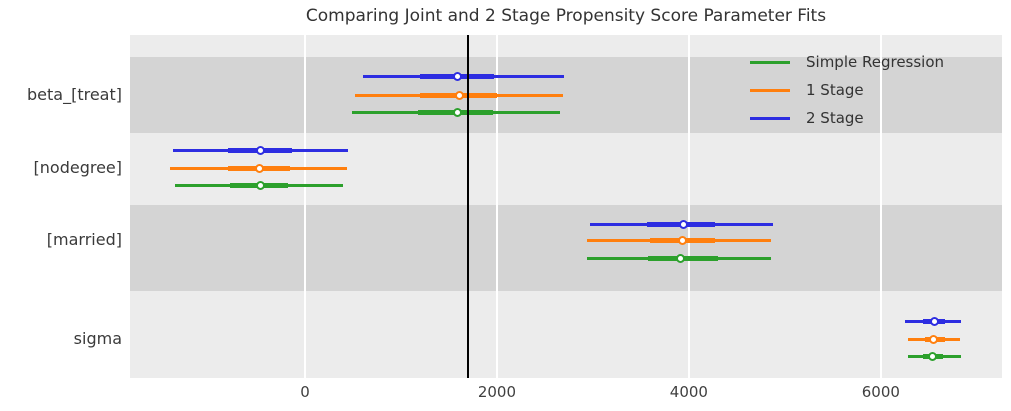 This screenshot has width=1011, height=411. What do you see at coordinates (84, 239) in the screenshot?
I see `y-axis-label: [married]` at bounding box center [84, 239].